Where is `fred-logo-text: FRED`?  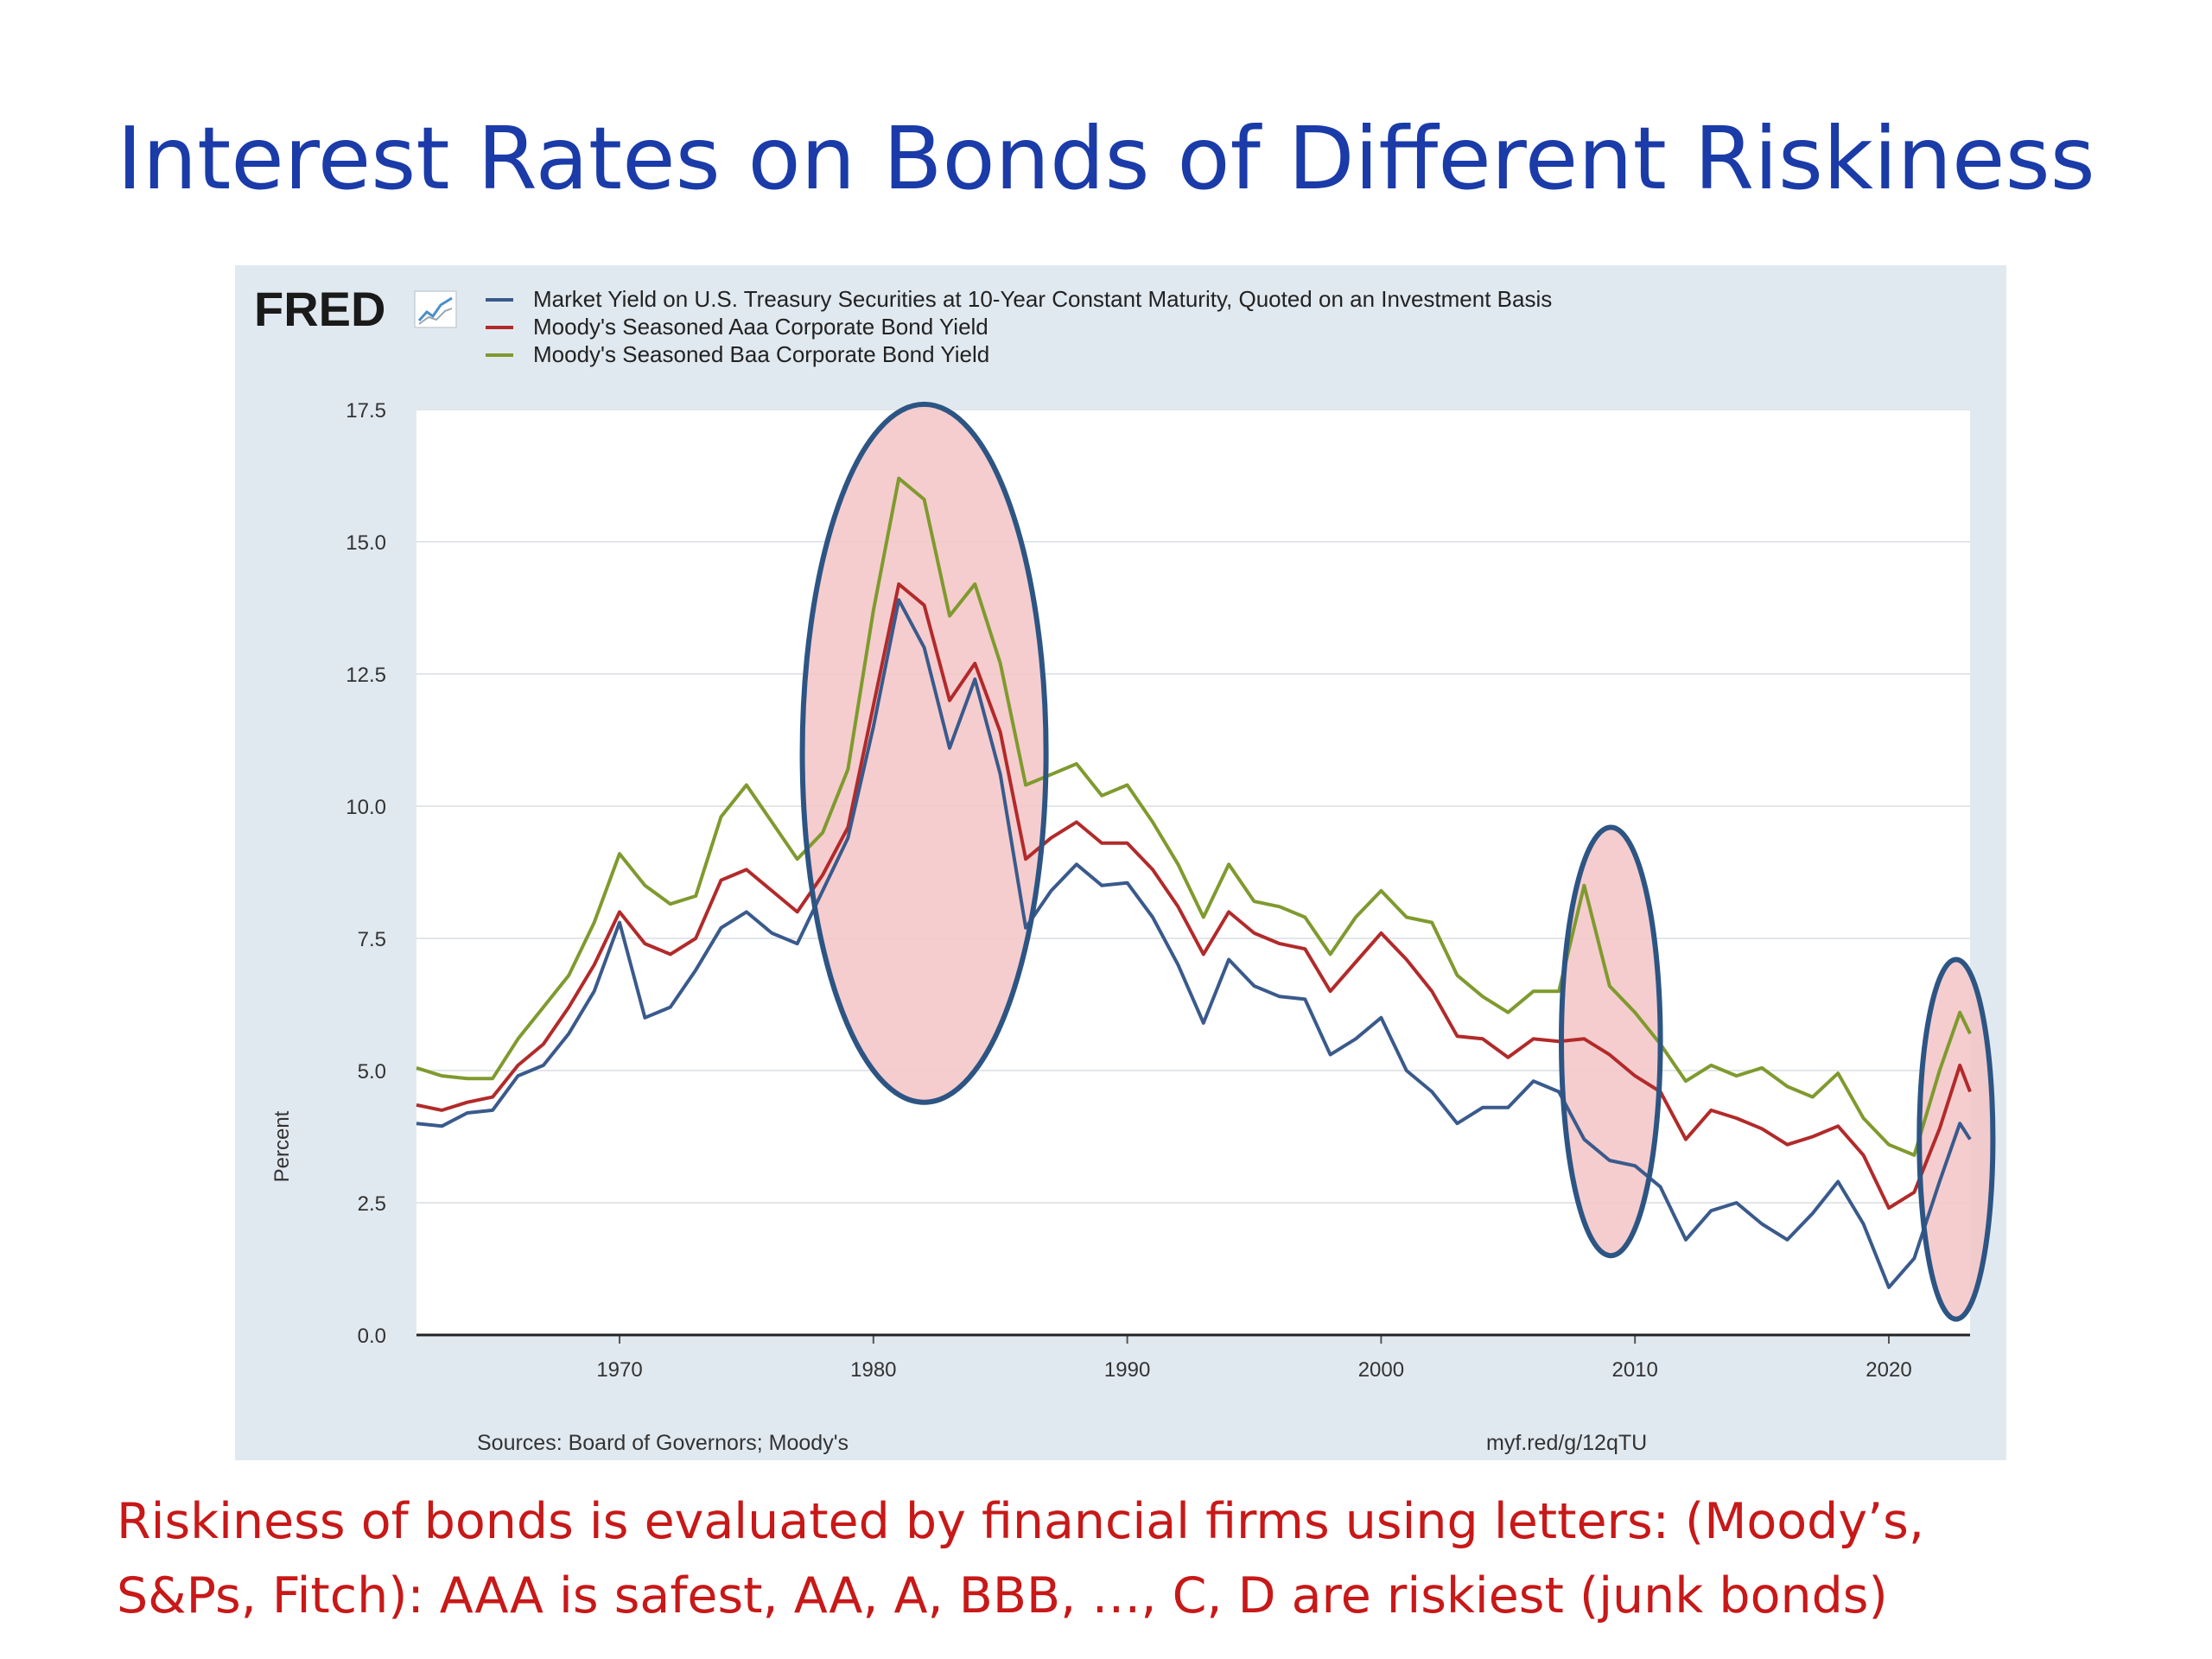 fred-logo-text: FRED is located at coordinates (319, 309).